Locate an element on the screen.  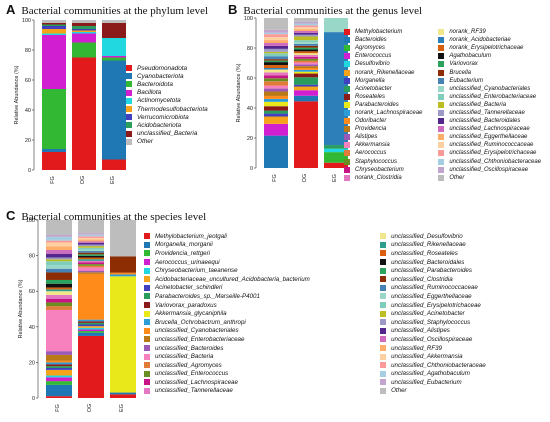
x-category-label: OG is located at coordinates (305, 178).